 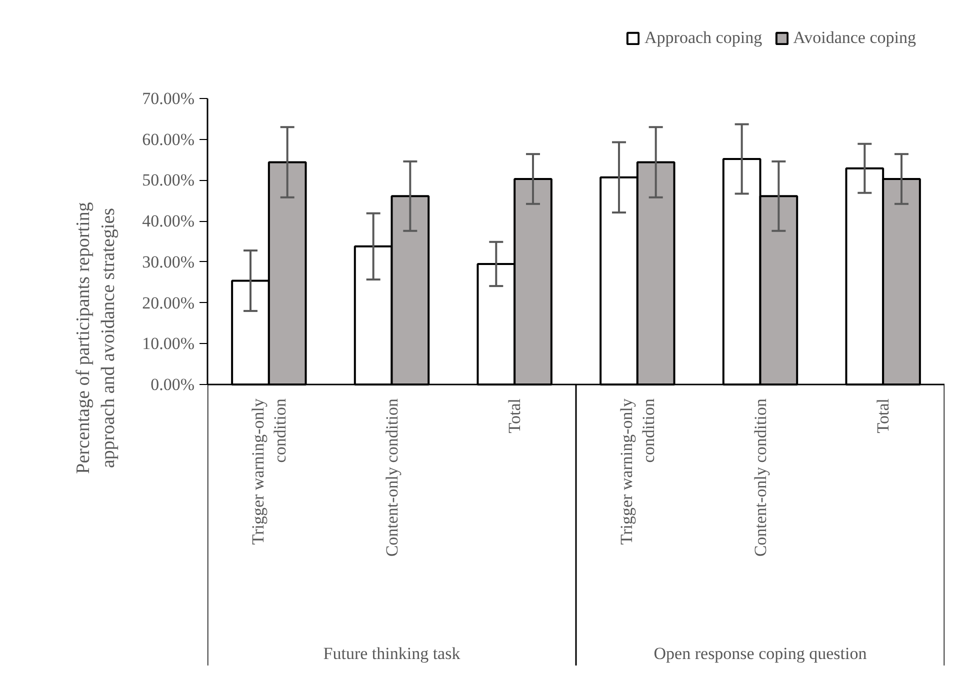 What do you see at coordinates (168, 180) in the screenshot?
I see `y-tick-label: 50.00%` at bounding box center [168, 180].